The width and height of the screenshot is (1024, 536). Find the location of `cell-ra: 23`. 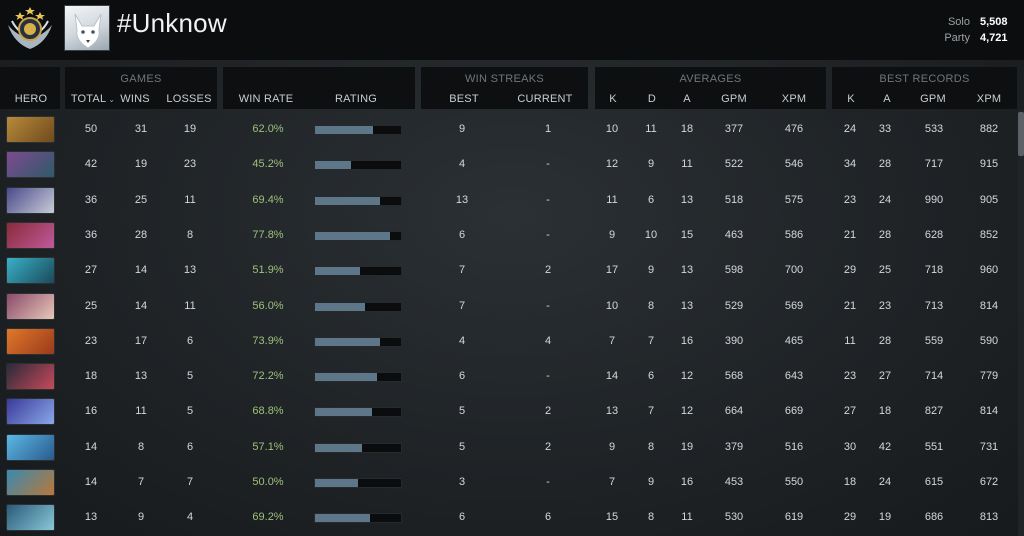

cell-ra: 23 is located at coordinates (885, 305).